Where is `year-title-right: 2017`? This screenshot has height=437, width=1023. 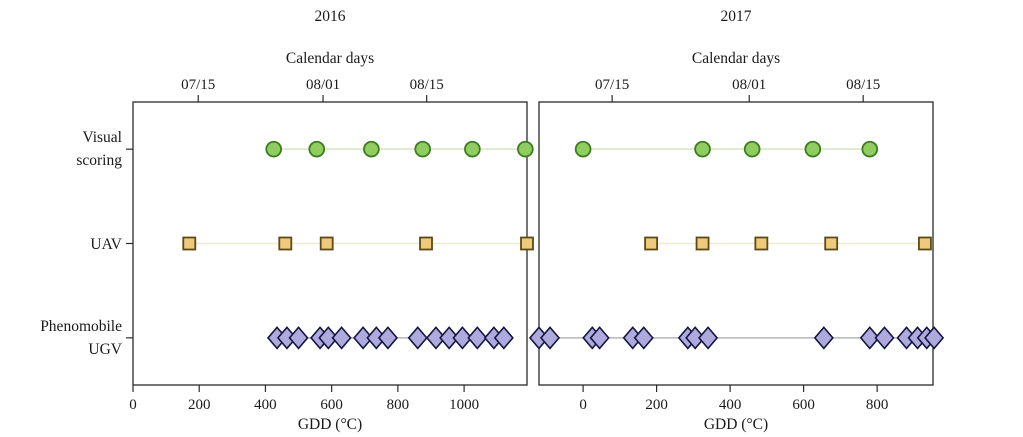 year-title-right: 2017 is located at coordinates (736, 16).